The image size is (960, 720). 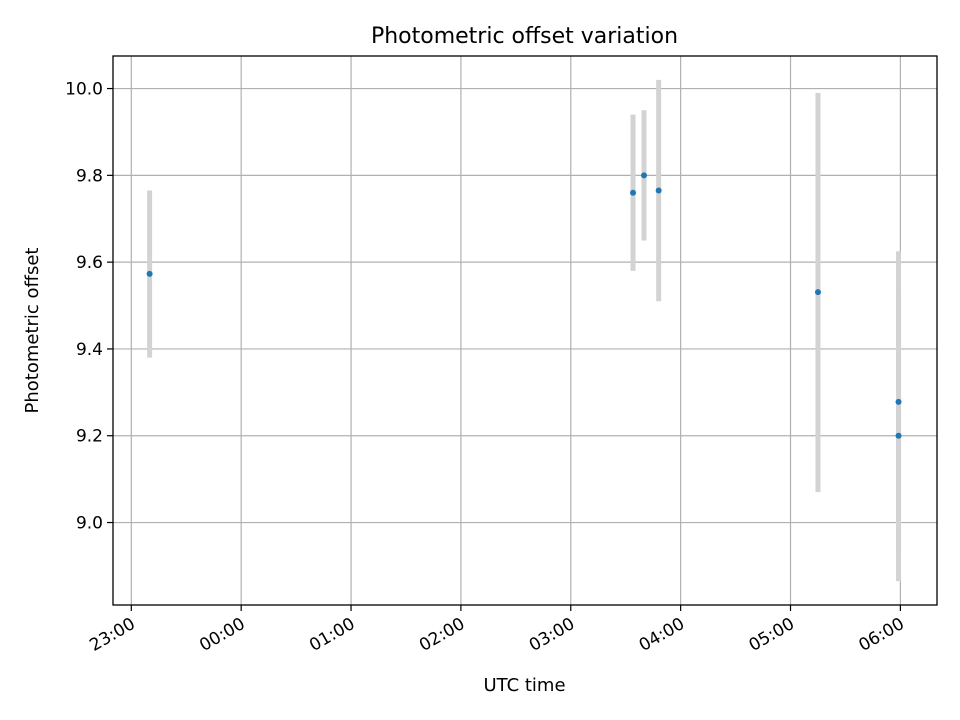 What do you see at coordinates (89, 176) in the screenshot?
I see `y-tick-label: 9.8` at bounding box center [89, 176].